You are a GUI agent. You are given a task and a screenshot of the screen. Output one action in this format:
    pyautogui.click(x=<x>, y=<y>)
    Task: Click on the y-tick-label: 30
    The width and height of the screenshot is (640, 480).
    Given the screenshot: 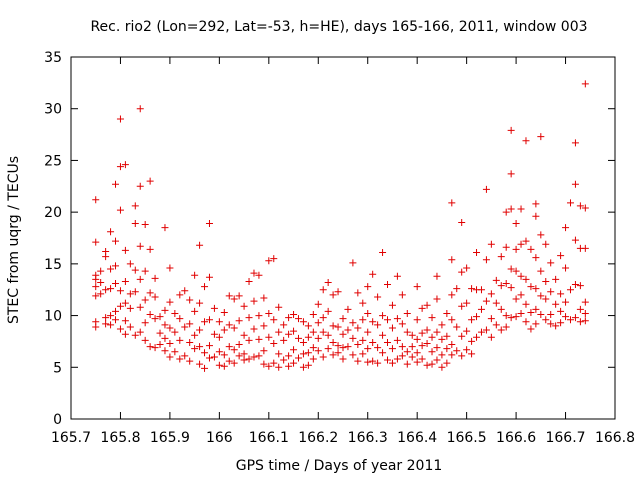 What is the action you would take?
    pyautogui.click(x=53, y=110)
    